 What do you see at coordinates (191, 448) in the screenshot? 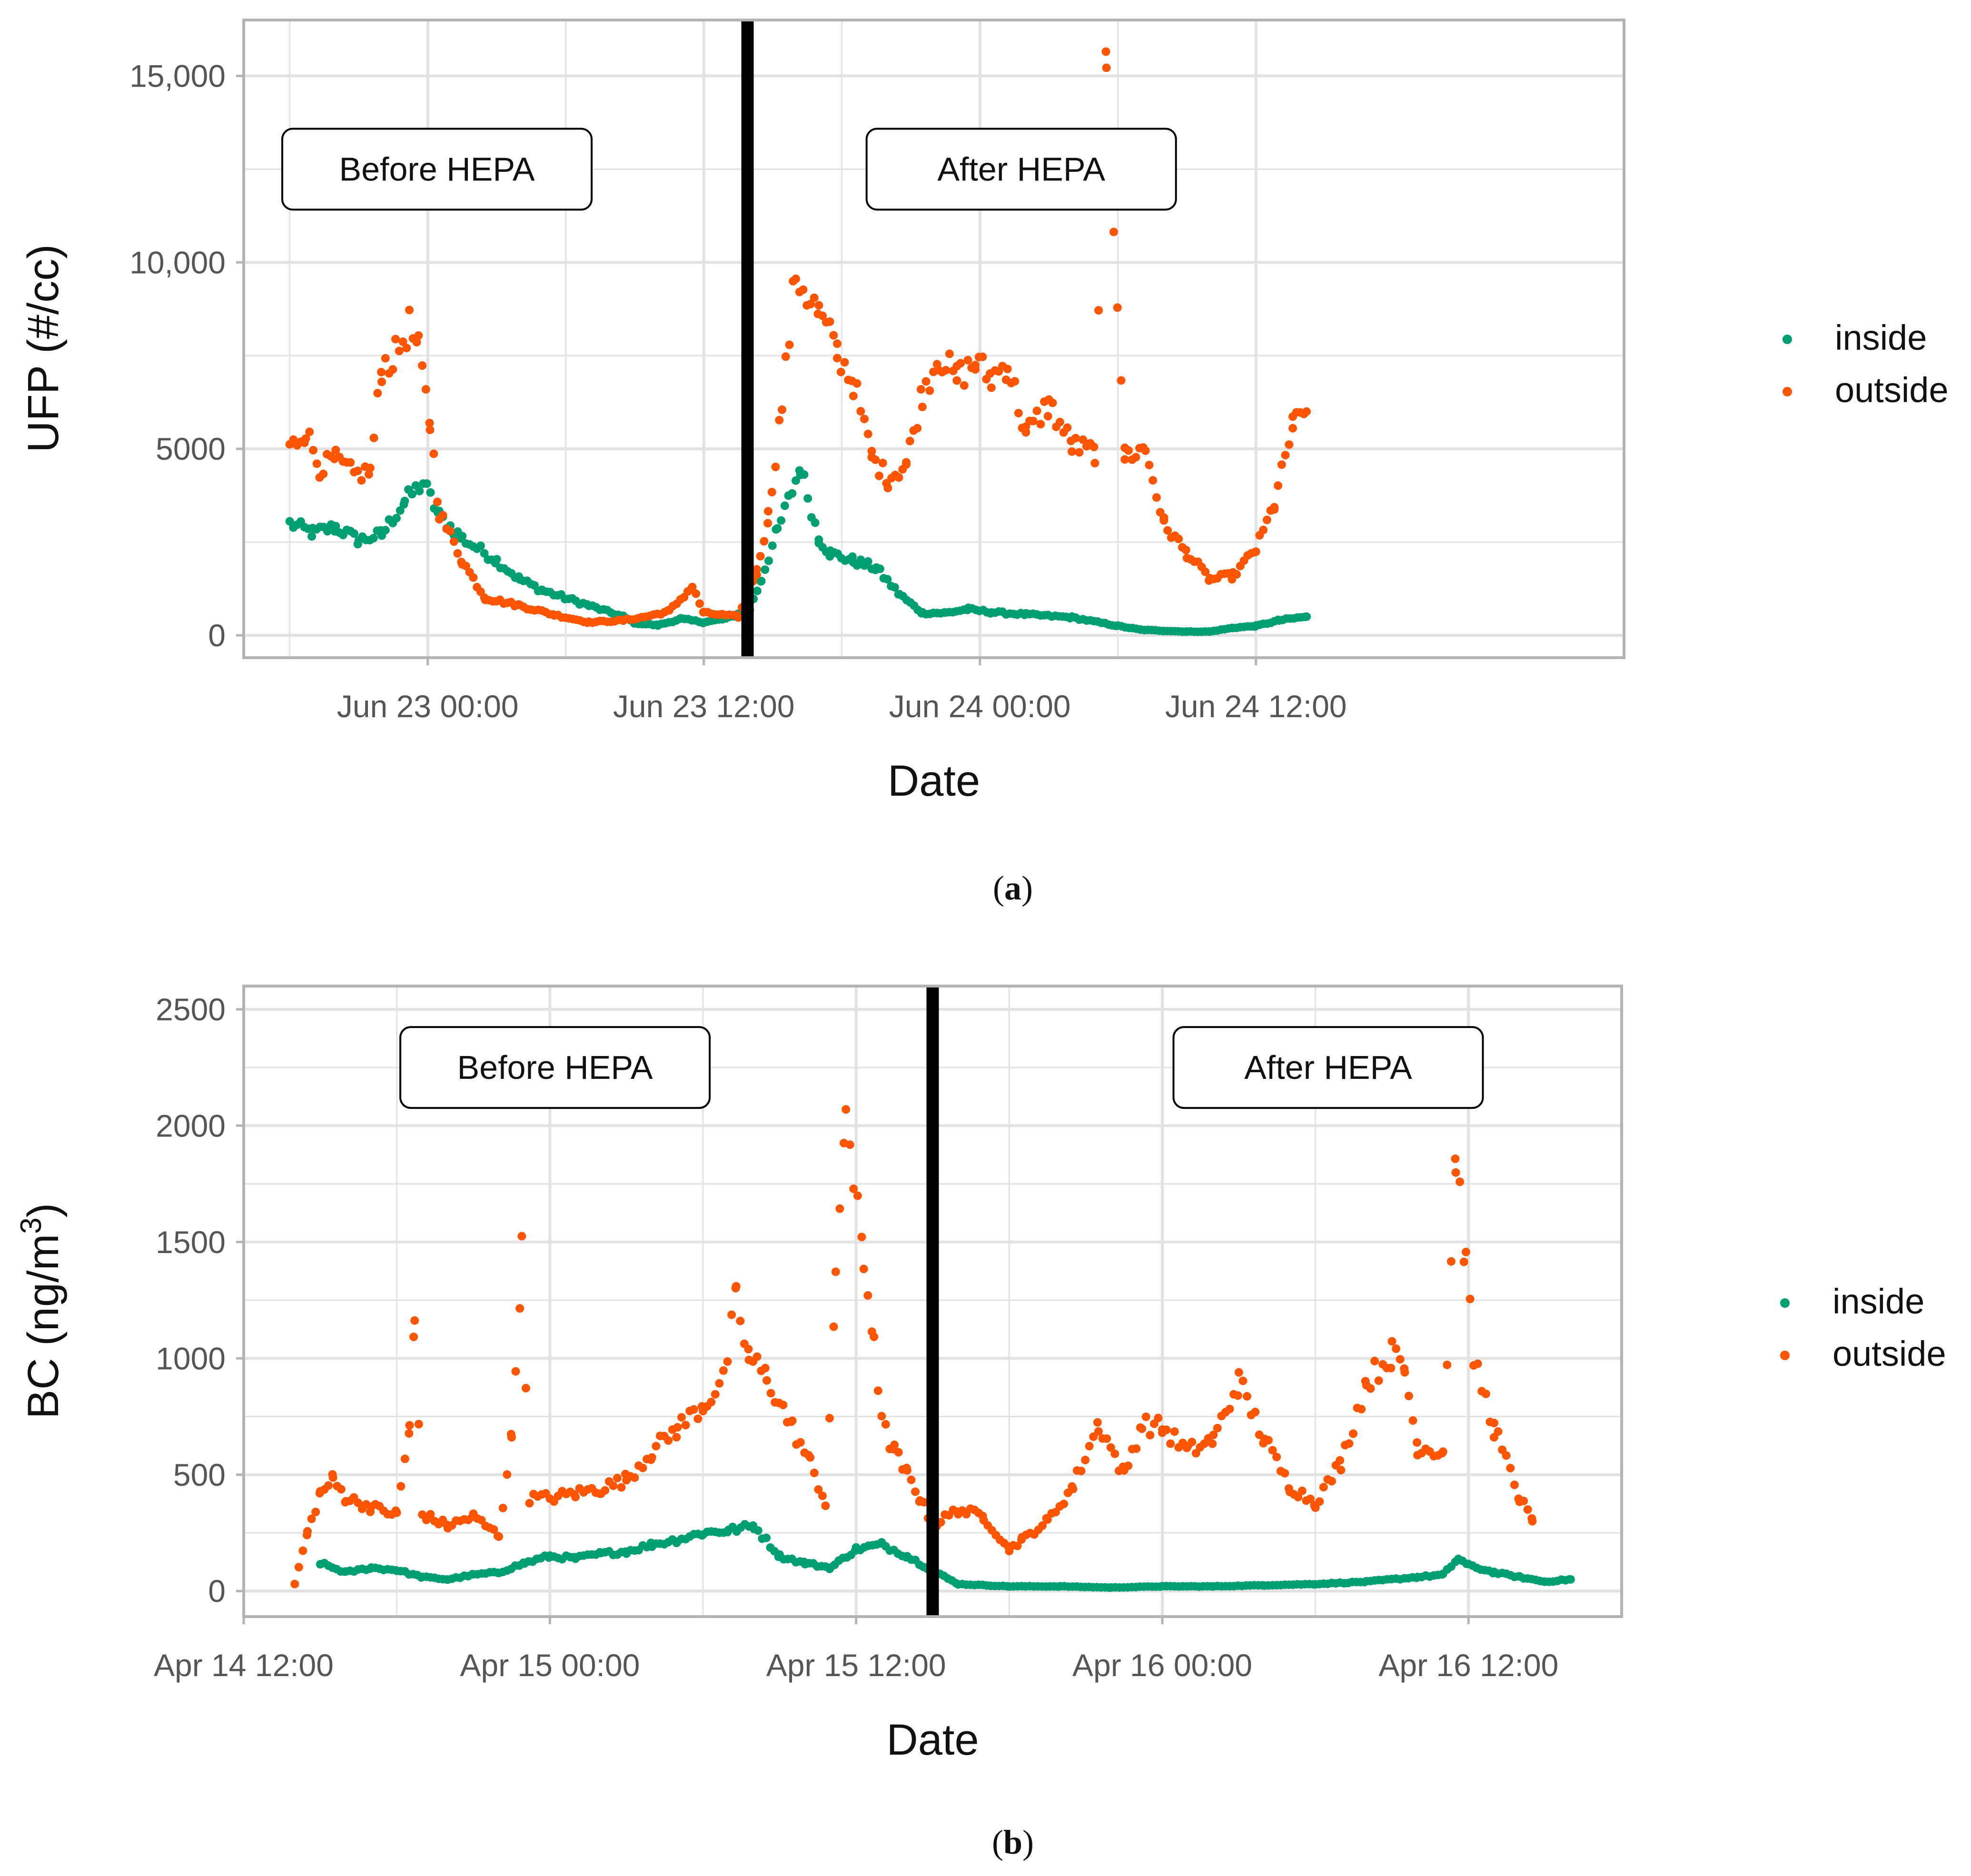
I see `y-tick-label: 5000` at bounding box center [191, 448].